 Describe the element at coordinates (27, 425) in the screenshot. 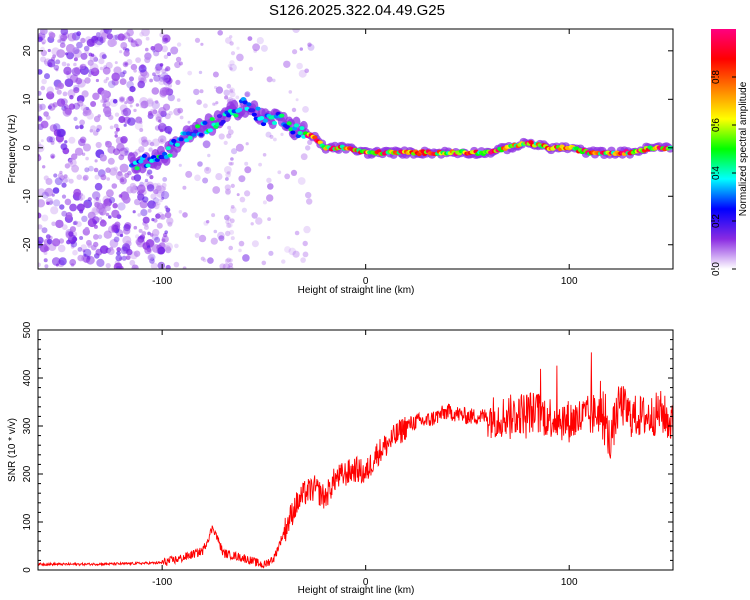

I see `snr-y-tick-label: 300` at that location.